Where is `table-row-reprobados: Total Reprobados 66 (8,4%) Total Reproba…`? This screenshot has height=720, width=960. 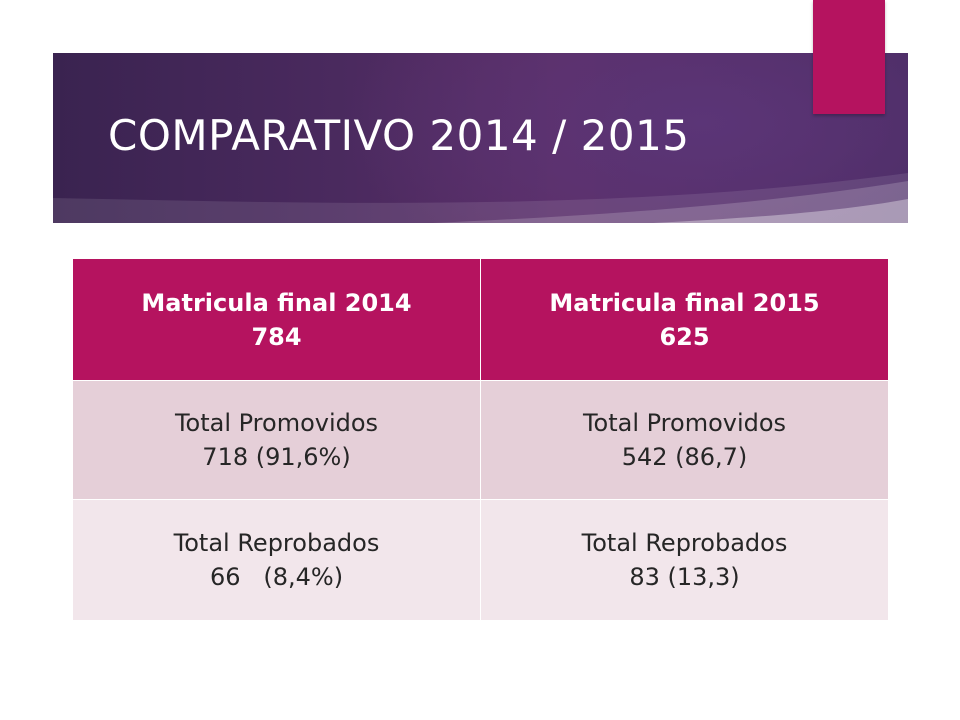 table-row-reprobados: Total Reprobados 66 (8,4%) Total Reproba… is located at coordinates (480, 560).